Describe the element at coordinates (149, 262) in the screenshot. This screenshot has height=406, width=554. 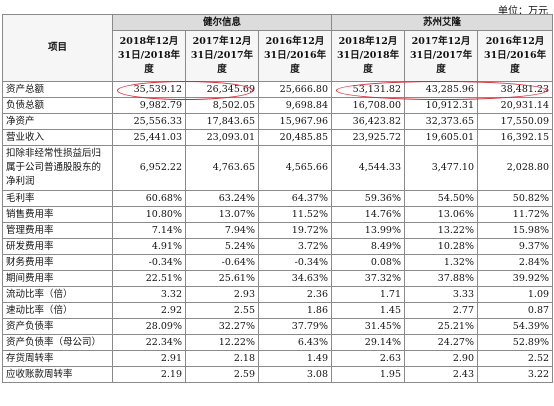
I see `table-cell: -0.34%` at that location.